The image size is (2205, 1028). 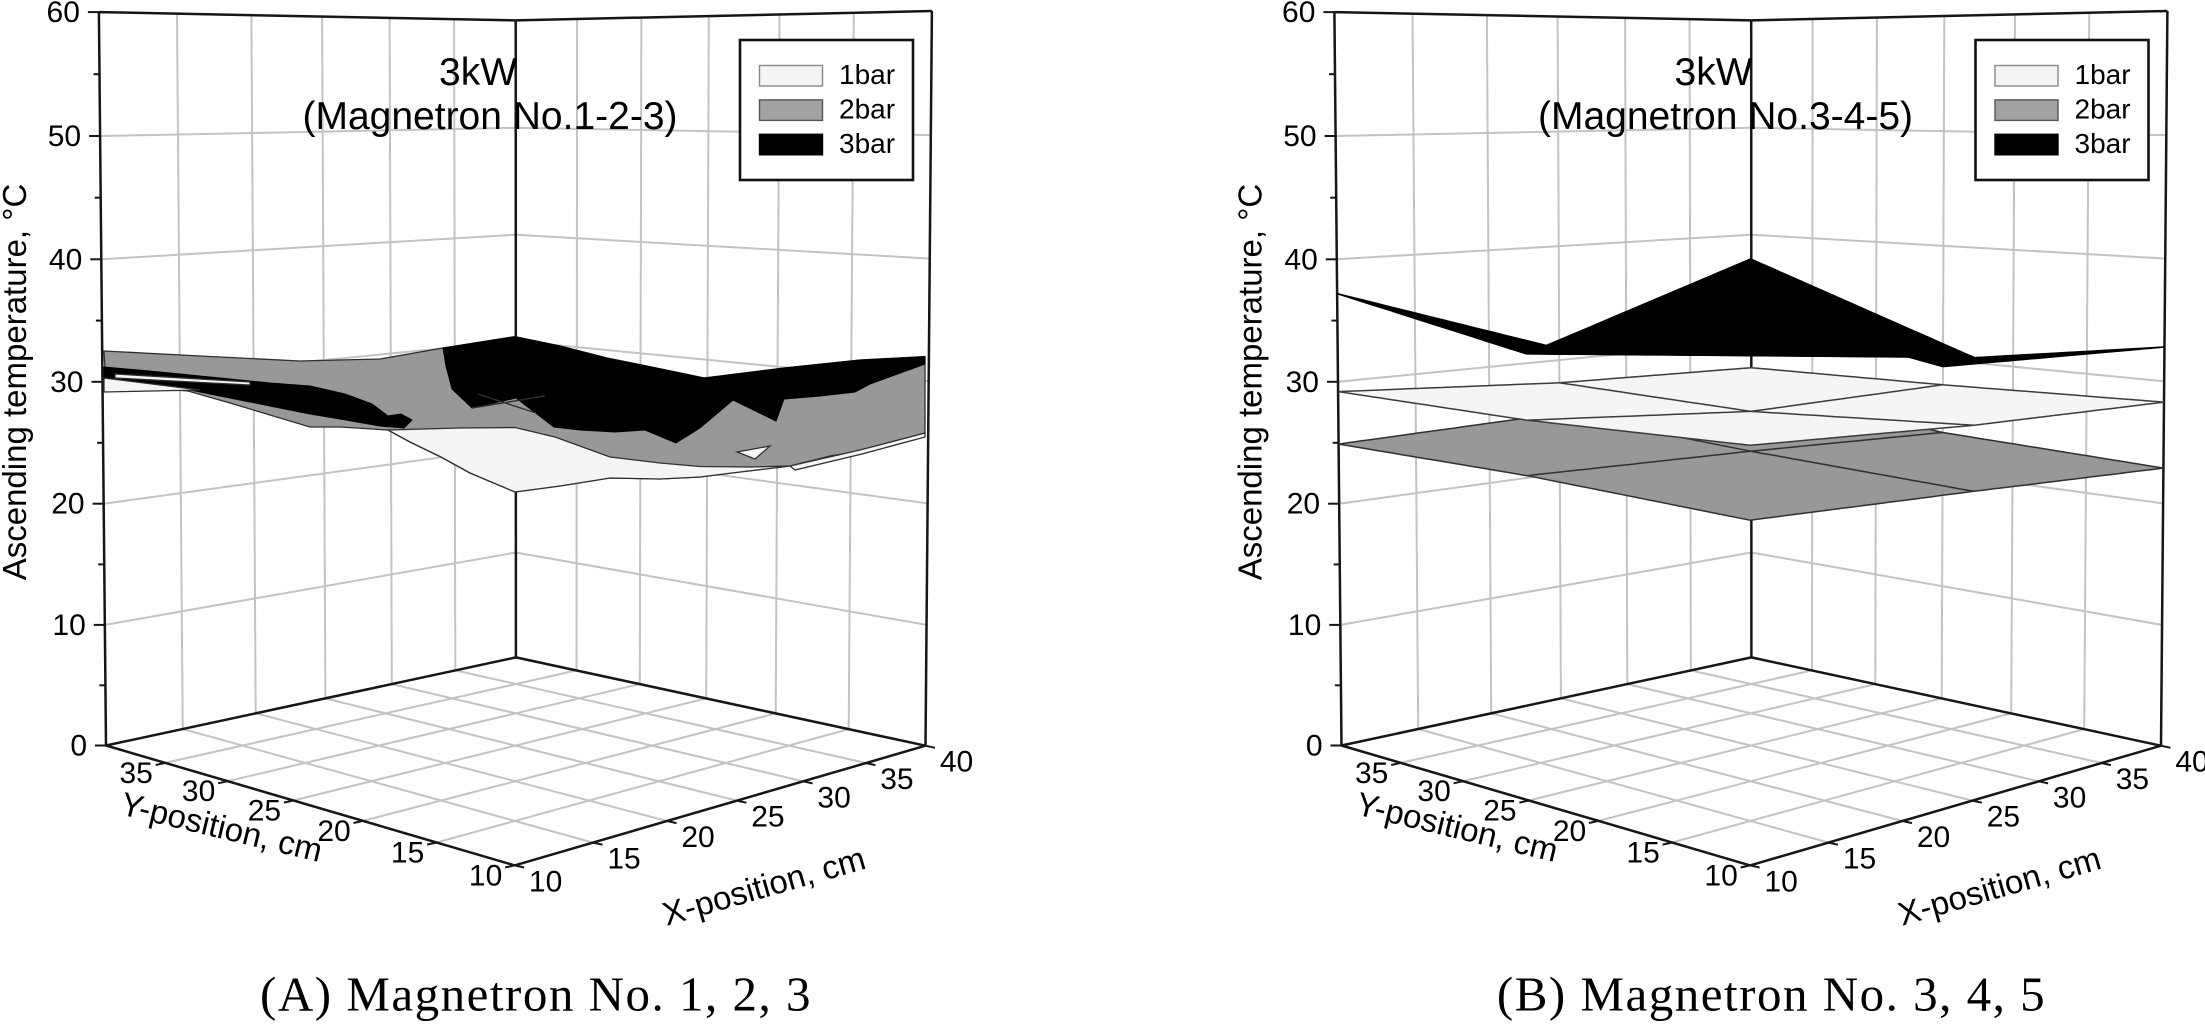 What do you see at coordinates (490, 116) in the screenshot?
I see `svg-text: (Magnetron No.1-2-3)` at bounding box center [490, 116].